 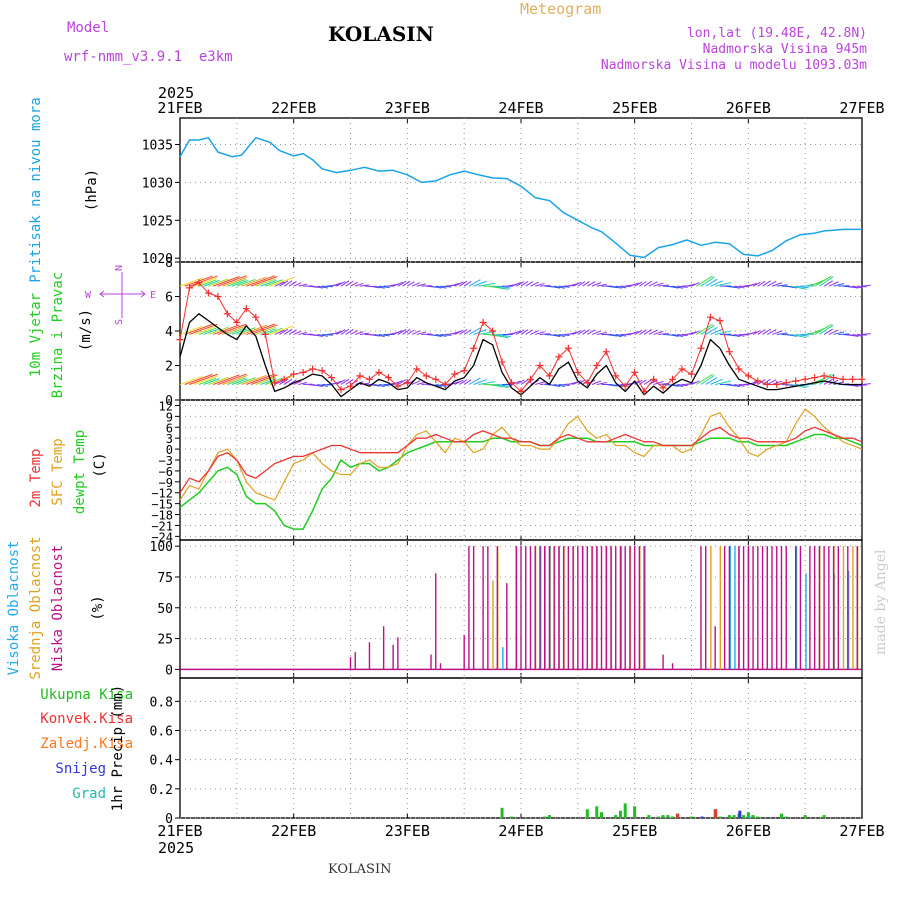 I want to click on ytick-label-clouds-2: 50, so click(x=165, y=609).